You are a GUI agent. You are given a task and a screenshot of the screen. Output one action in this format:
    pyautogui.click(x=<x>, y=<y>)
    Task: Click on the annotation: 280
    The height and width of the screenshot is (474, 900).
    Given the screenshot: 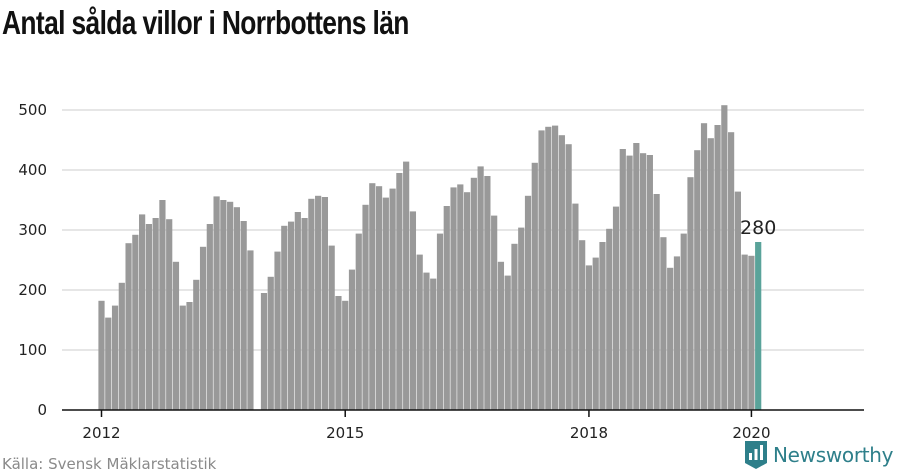 What is the action you would take?
    pyautogui.click(x=758, y=228)
    